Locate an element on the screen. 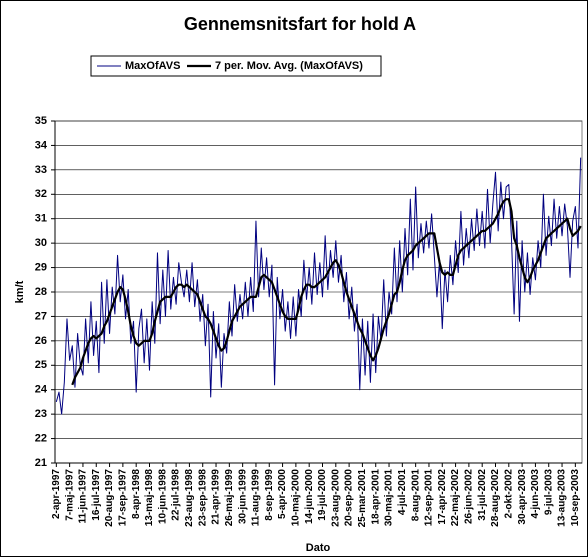  x-tick-label: 26-maj-1999 is located at coordinates (229, 498).